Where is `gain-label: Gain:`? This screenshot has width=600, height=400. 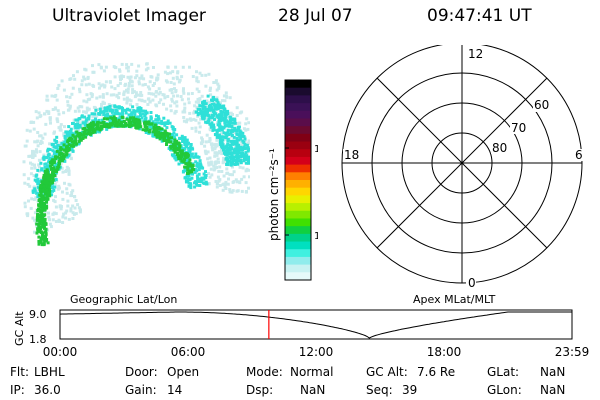
gain-label: Gain: is located at coordinates (141, 390).